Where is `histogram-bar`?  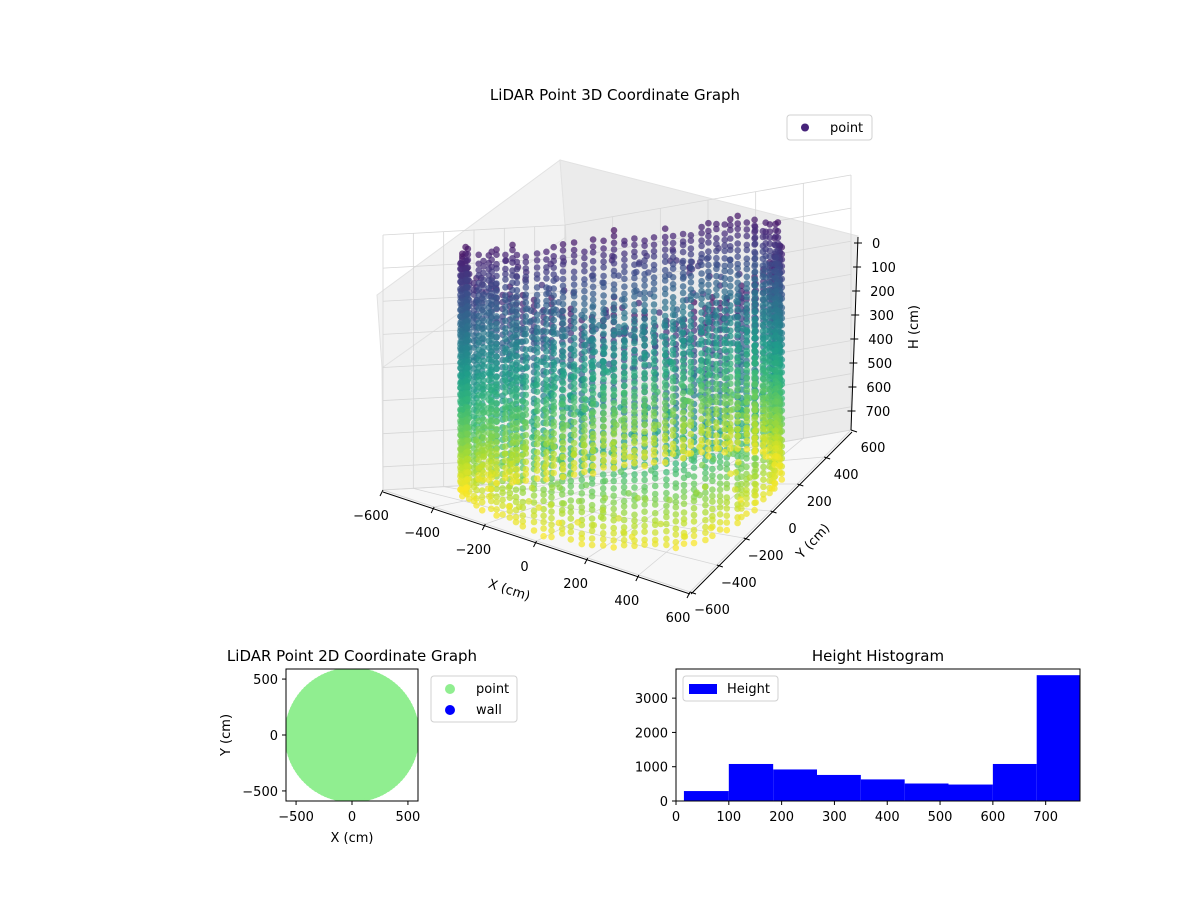 histogram-bar is located at coordinates (795, 785).